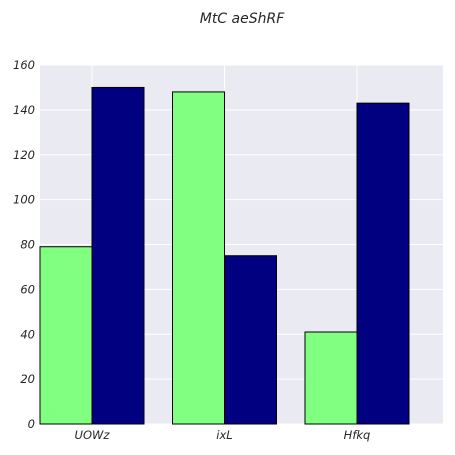  I want to click on y-tick-label: 0, so click(31, 424).